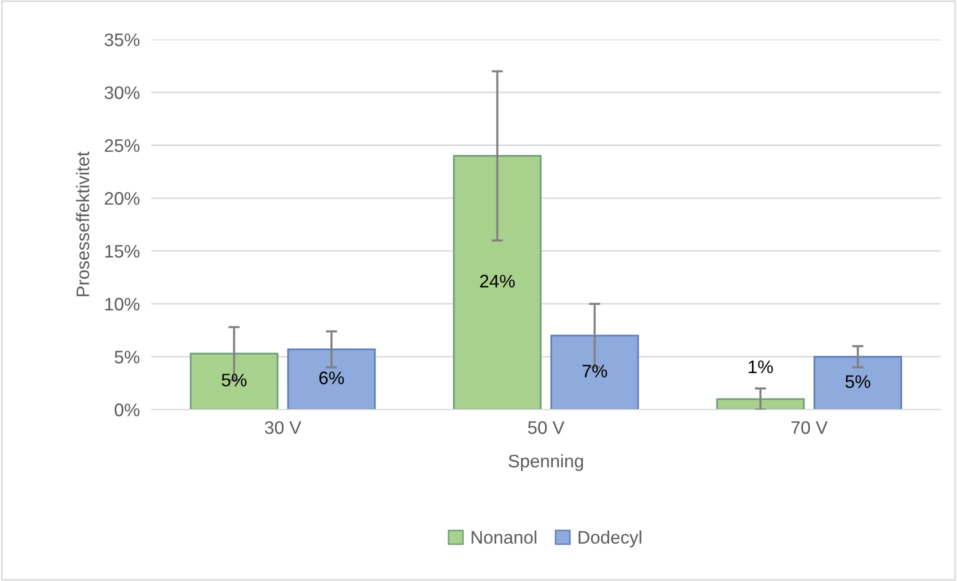  I want to click on y-axis-title: Prosesseffektivitet, so click(83, 224).